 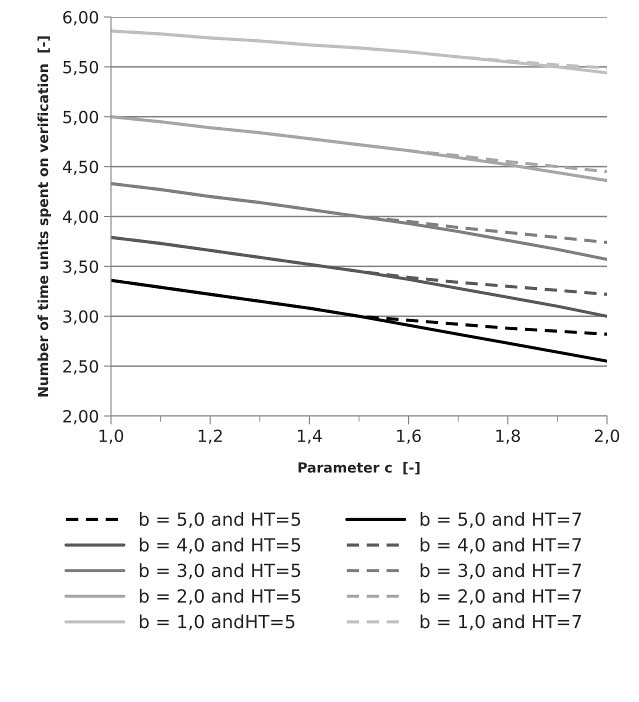 I want to click on y-tick-label: 4,50, so click(x=80, y=167).